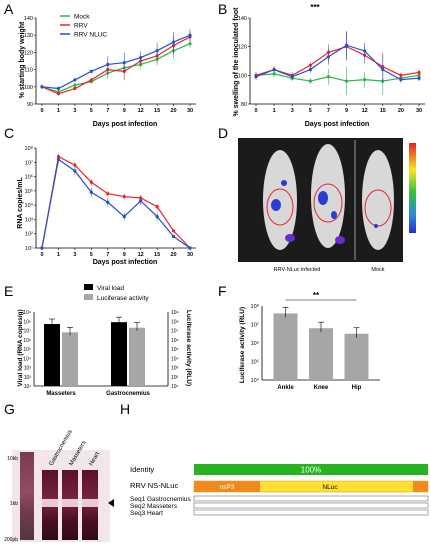  Describe the element at coordinates (128, 394) in the screenshot. I see `category-label: Gastrocnemius` at that location.